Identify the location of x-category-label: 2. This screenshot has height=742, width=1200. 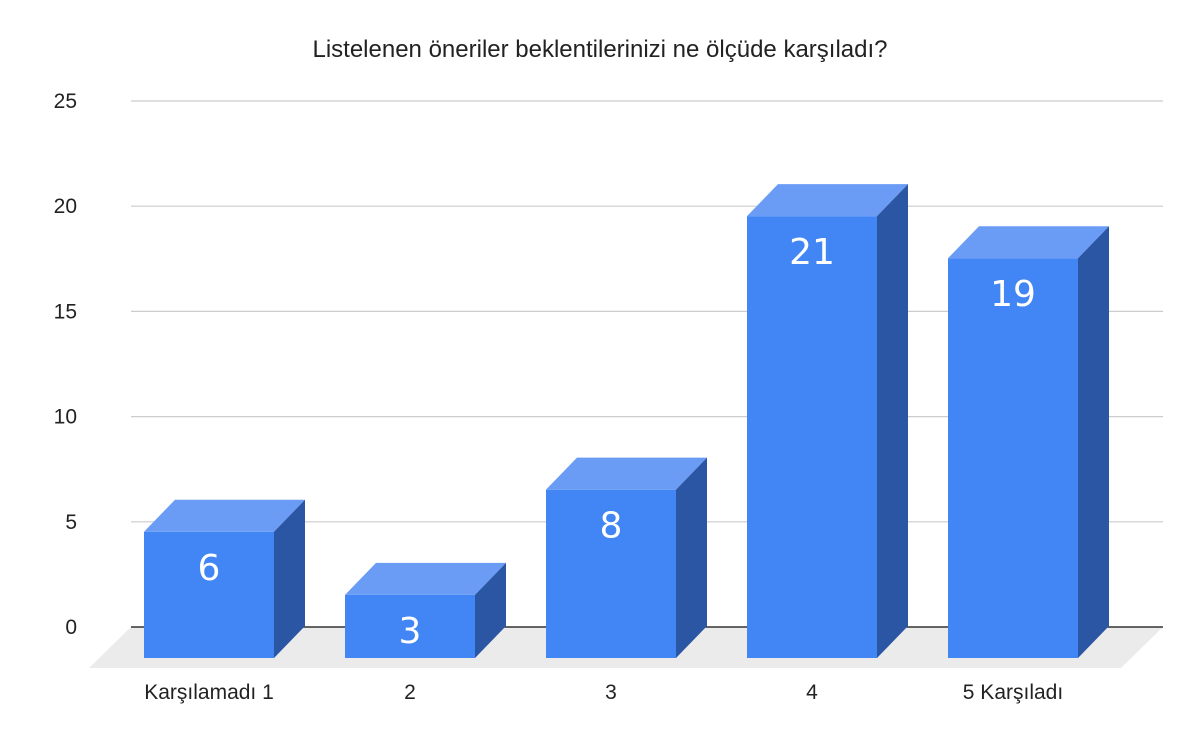
(410, 692).